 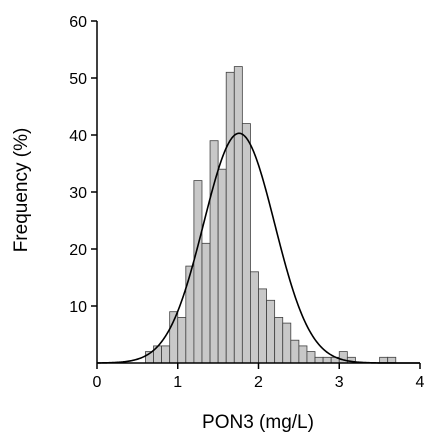 I want to click on x-tick-label: 3, so click(x=339, y=382).